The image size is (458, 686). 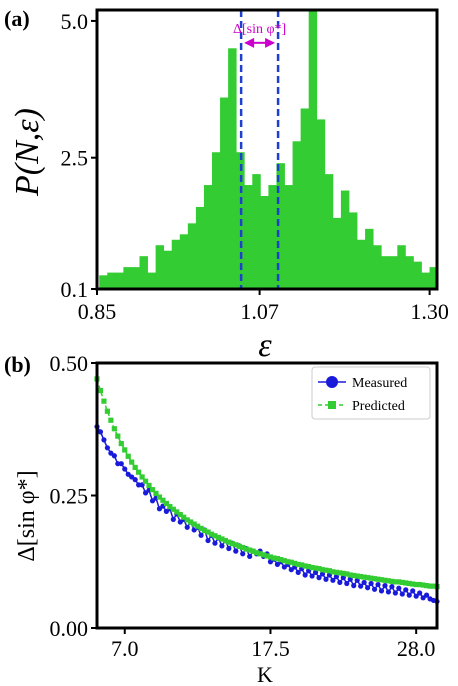 What do you see at coordinates (259, 149) in the screenshot?
I see `threshold-lines` at bounding box center [259, 149].